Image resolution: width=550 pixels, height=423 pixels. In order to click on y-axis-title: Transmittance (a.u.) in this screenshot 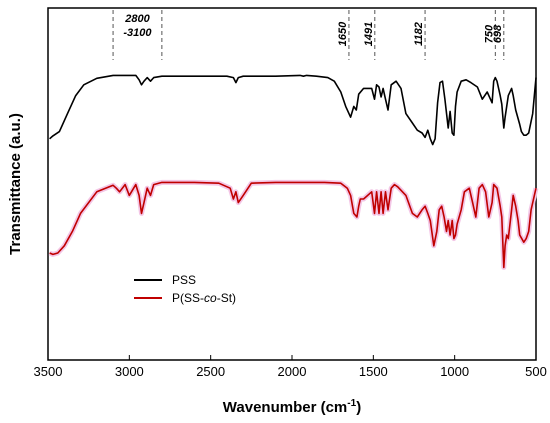, I will do `click(15, 184)`.